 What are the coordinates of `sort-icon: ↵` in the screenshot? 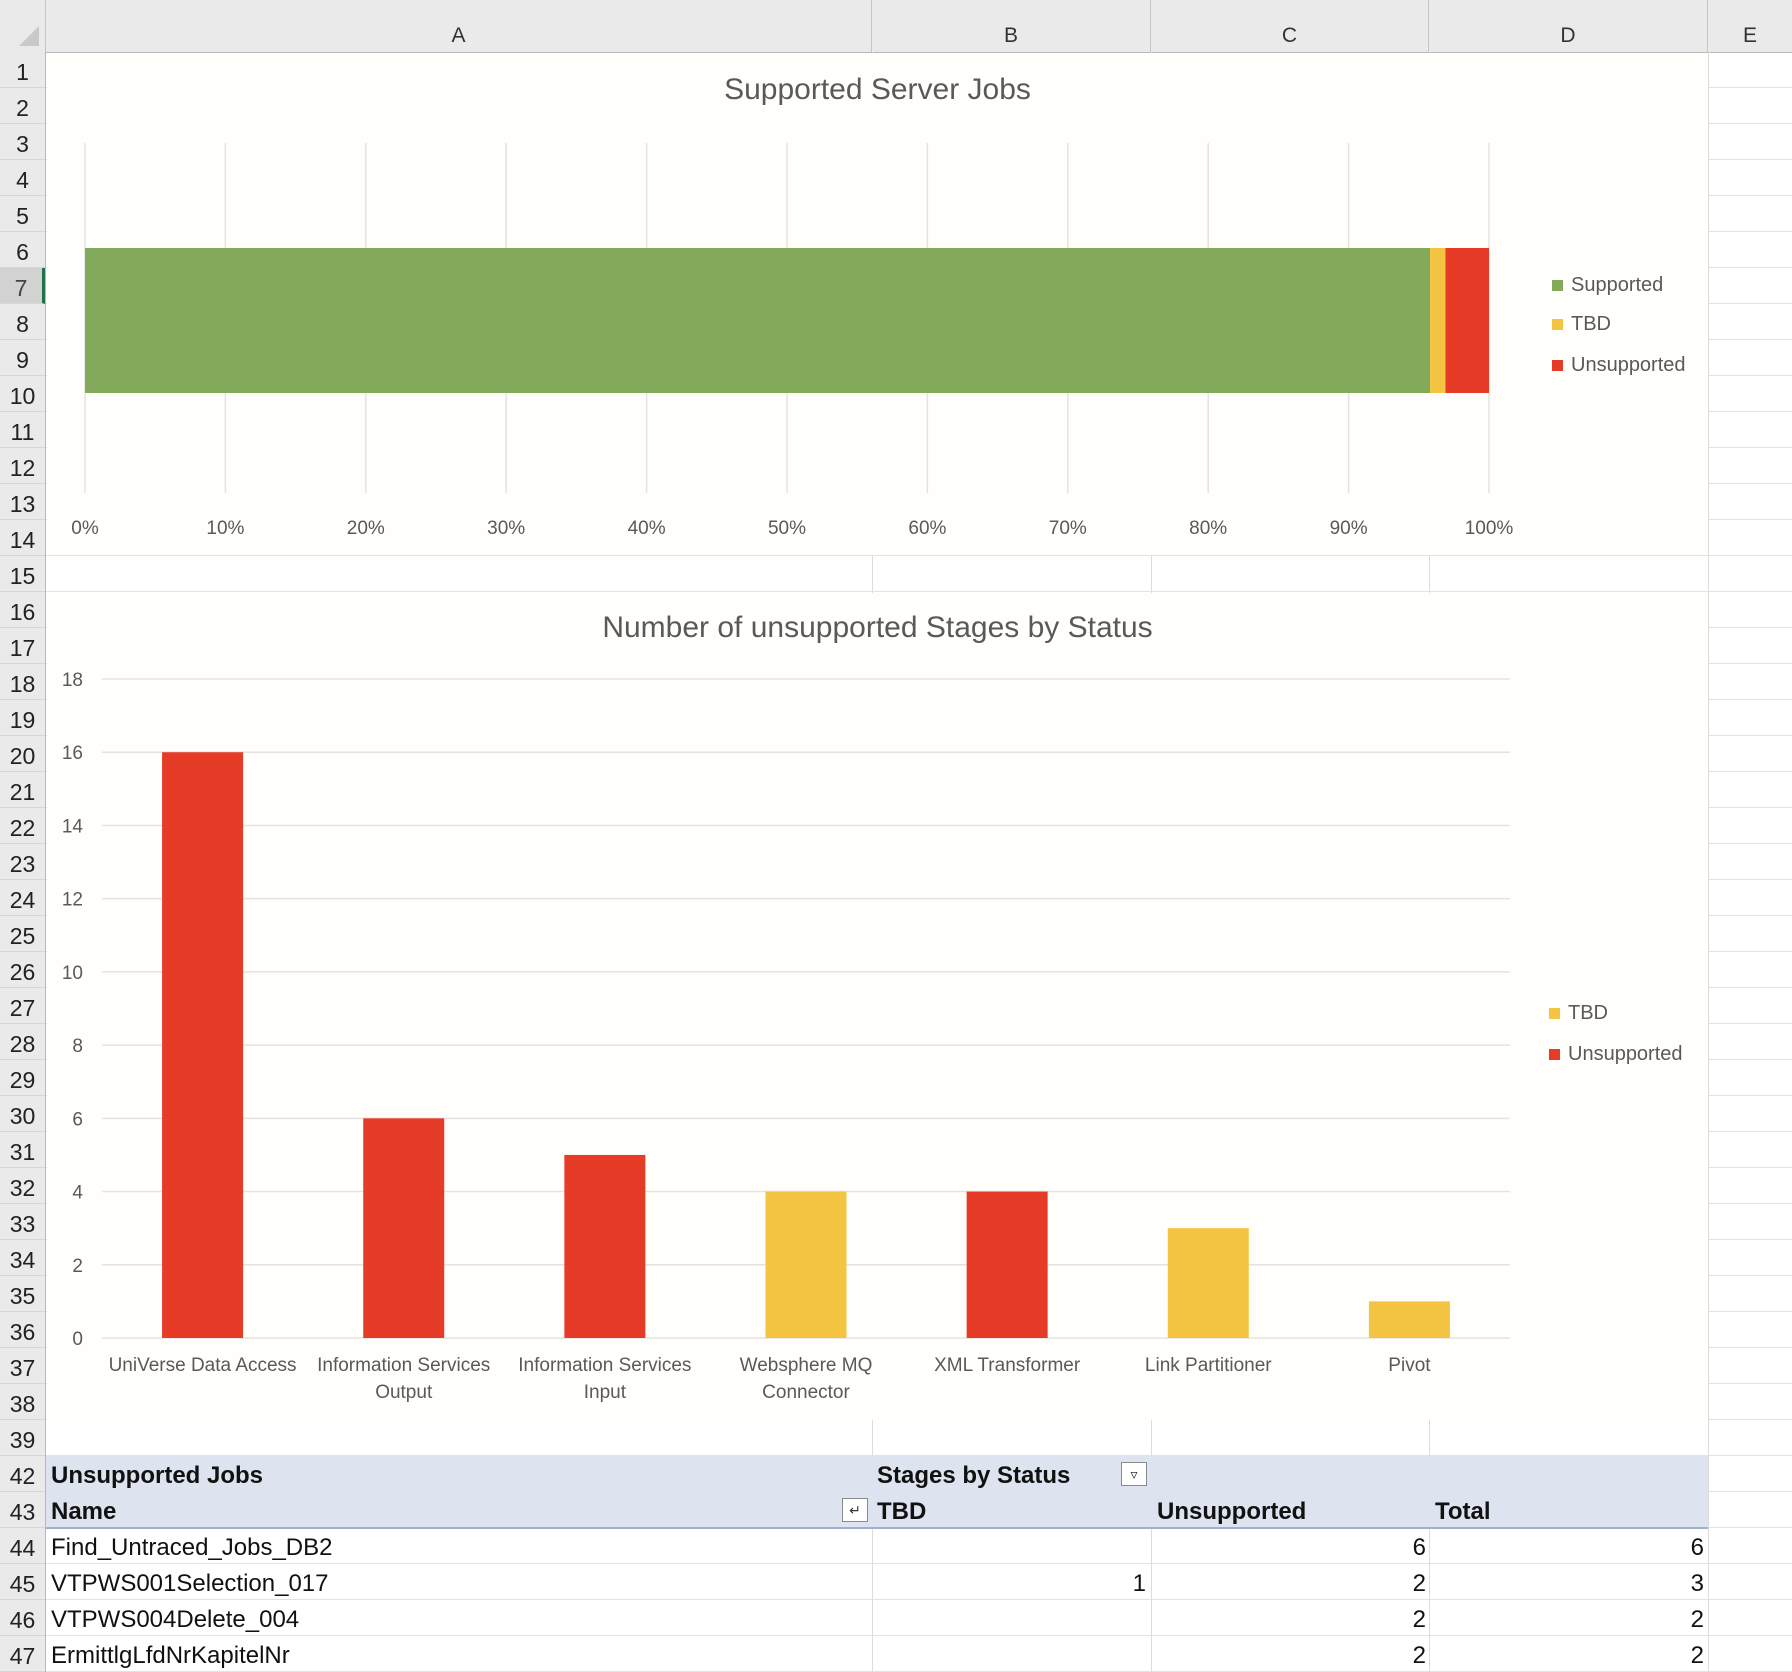 It's located at (855, 1510).